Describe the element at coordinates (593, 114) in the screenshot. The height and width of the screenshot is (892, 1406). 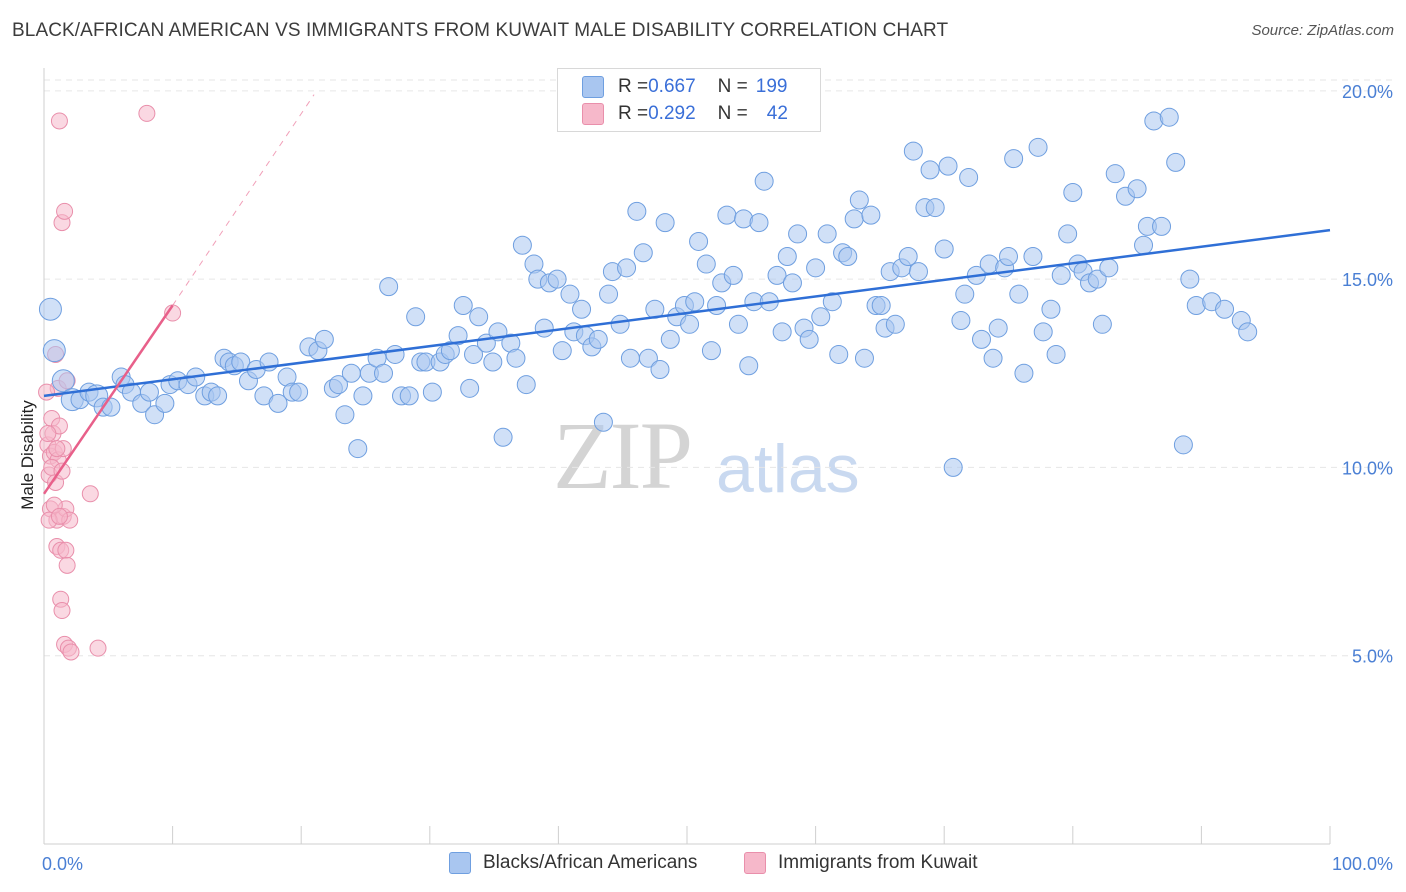
I see `legend-swatch-kuwait` at that location.